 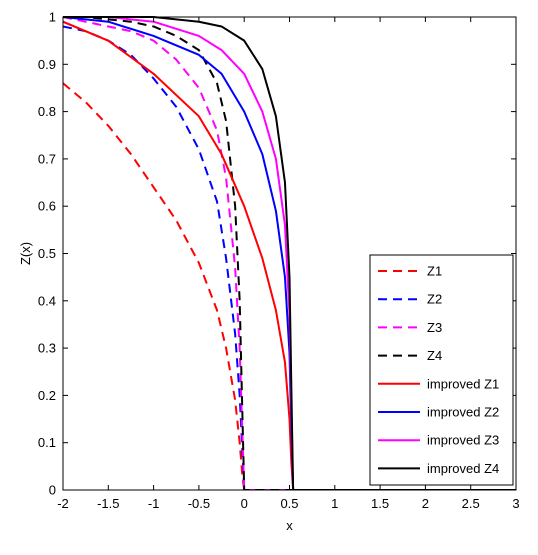 What do you see at coordinates (434, 355) in the screenshot?
I see `legend-label: Z4` at bounding box center [434, 355].